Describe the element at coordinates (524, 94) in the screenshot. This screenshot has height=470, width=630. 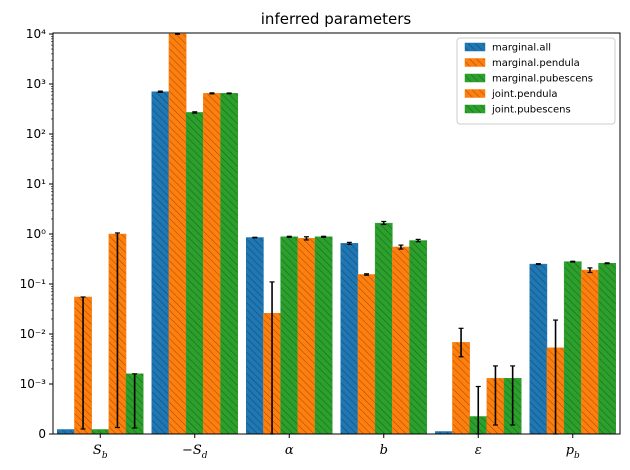
I see `legend-entry-label: joint.pendula` at that location.